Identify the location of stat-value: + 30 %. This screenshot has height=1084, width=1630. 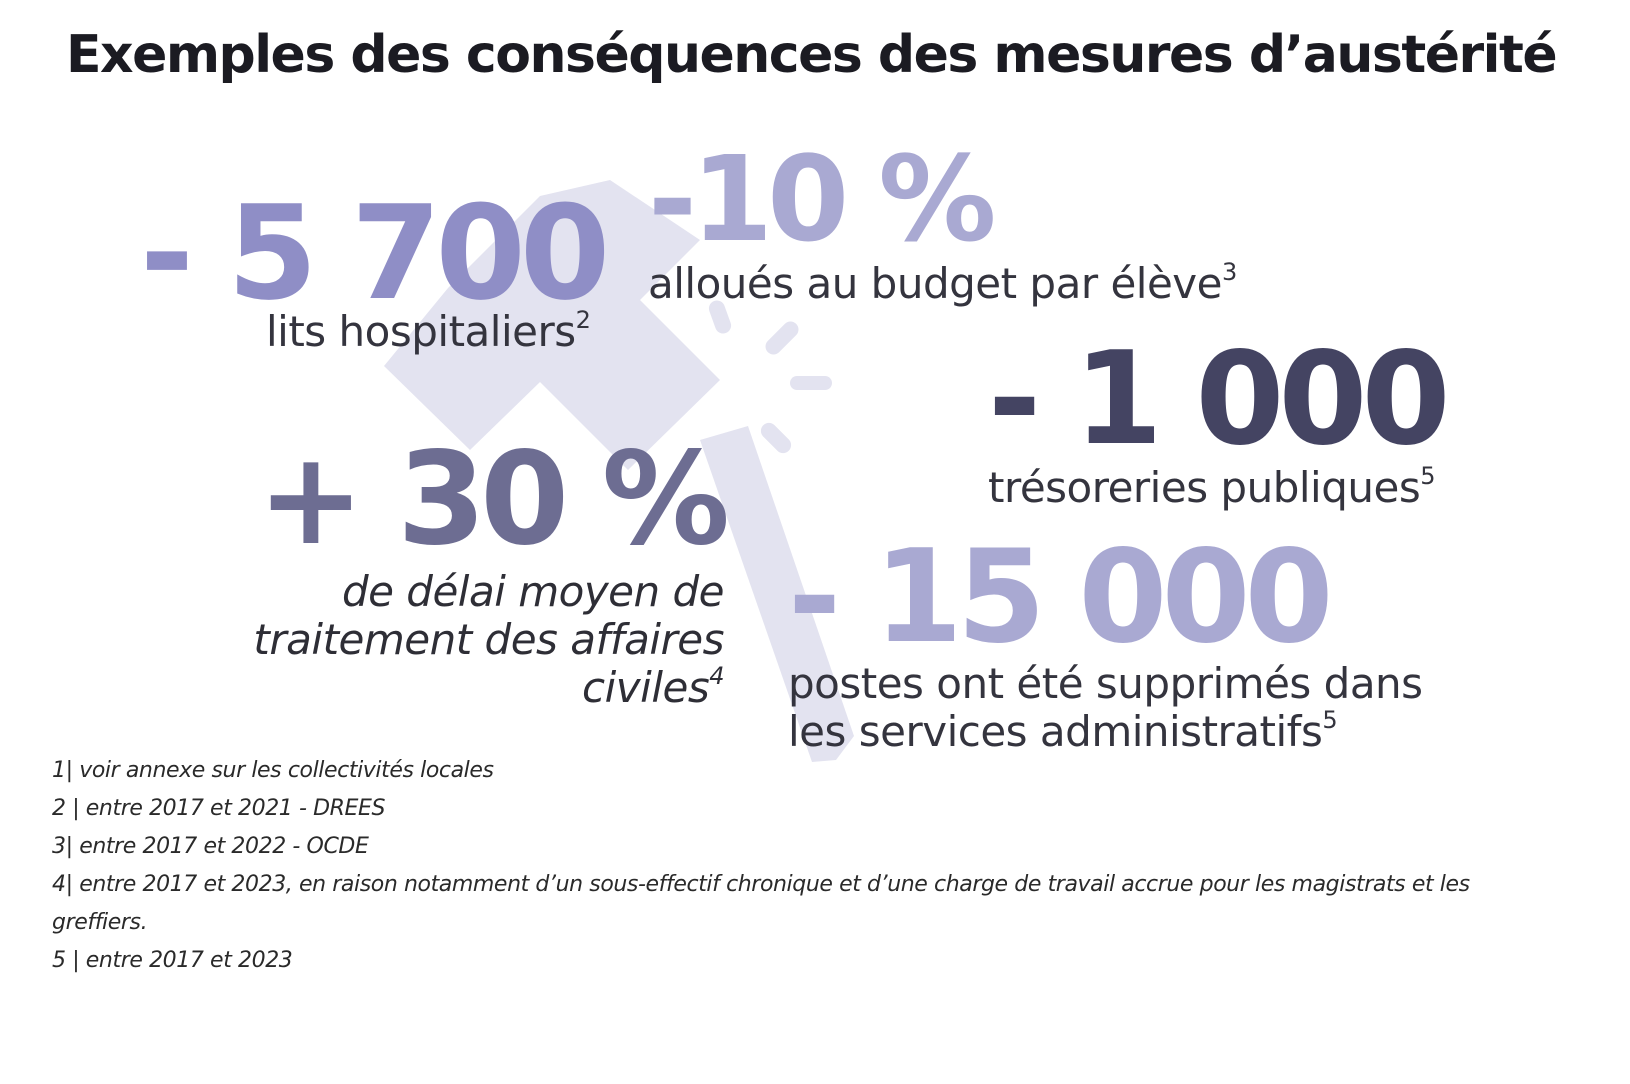
(493, 499).